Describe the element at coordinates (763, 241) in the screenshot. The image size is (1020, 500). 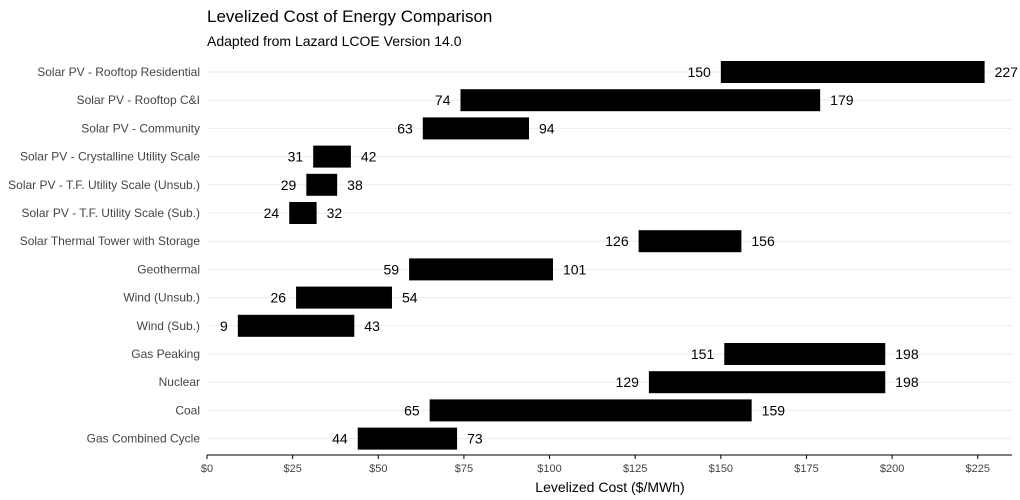
I see `high-value-label: 156` at that location.